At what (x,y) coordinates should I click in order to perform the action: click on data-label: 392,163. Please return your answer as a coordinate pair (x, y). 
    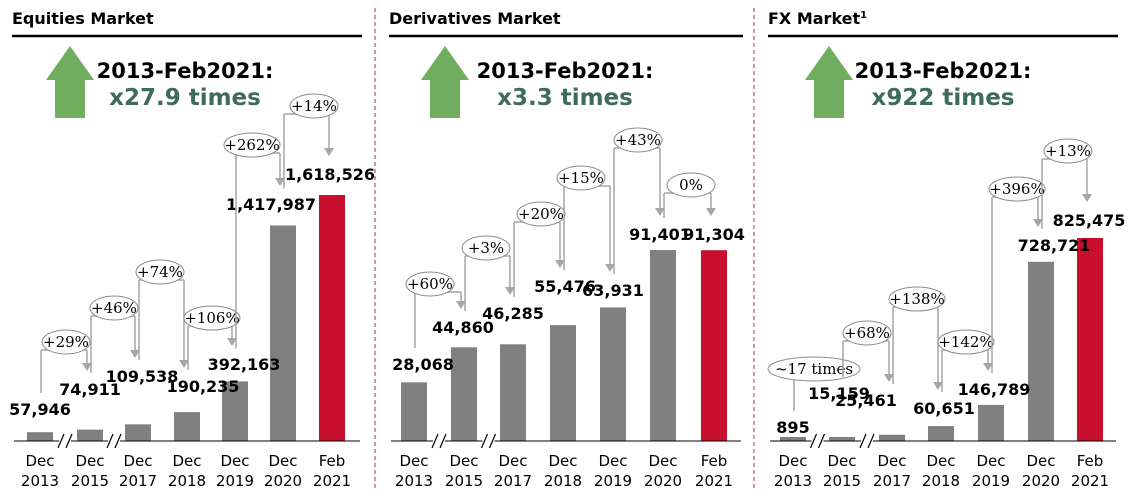
    Looking at the image, I should click on (244, 364).